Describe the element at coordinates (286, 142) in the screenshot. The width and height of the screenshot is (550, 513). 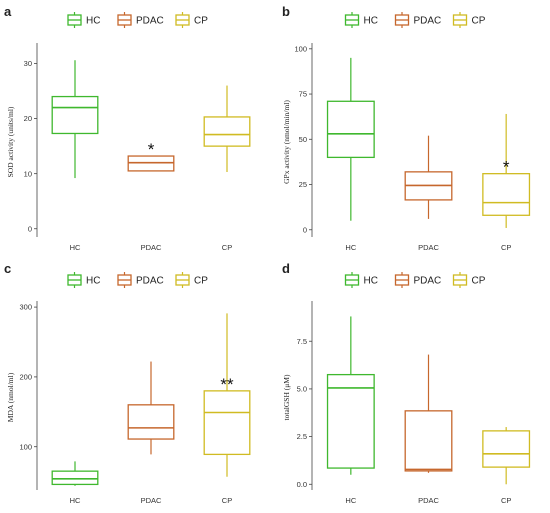
I see `y-axis-title: GPx activity (nmol/min/ml)` at that location.